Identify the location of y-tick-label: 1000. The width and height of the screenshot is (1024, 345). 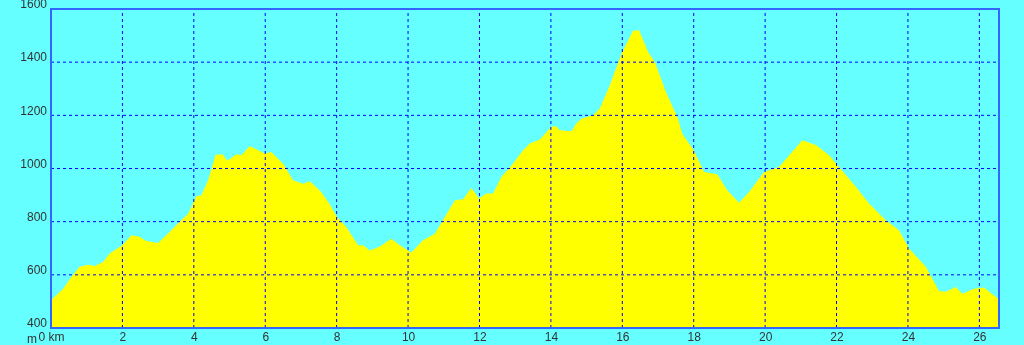
(34, 163).